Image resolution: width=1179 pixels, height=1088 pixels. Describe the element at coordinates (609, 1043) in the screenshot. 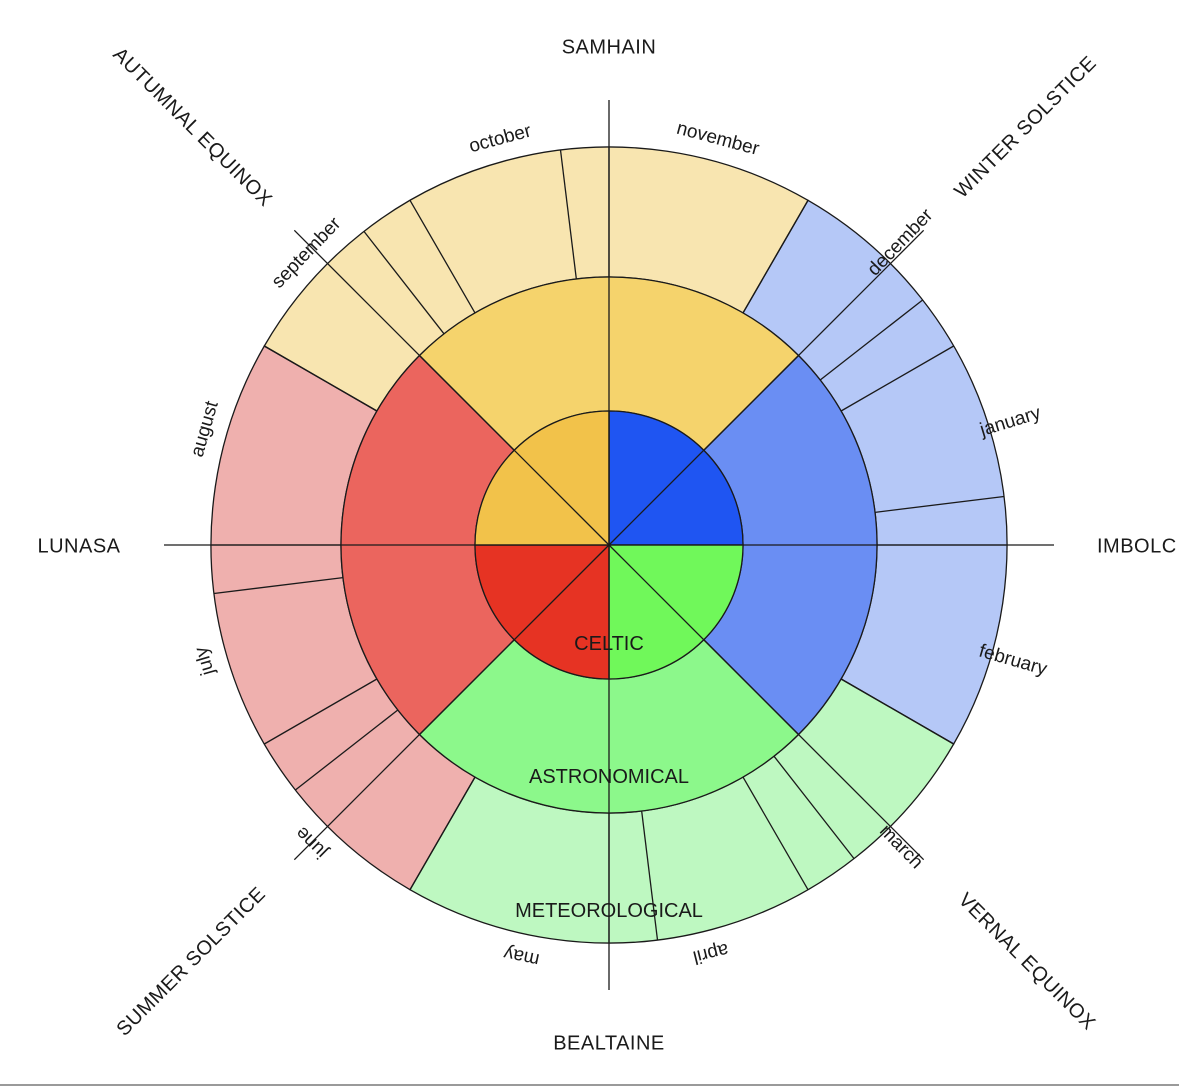

I see `festival-label-bealtaine: BEALTAINE` at that location.